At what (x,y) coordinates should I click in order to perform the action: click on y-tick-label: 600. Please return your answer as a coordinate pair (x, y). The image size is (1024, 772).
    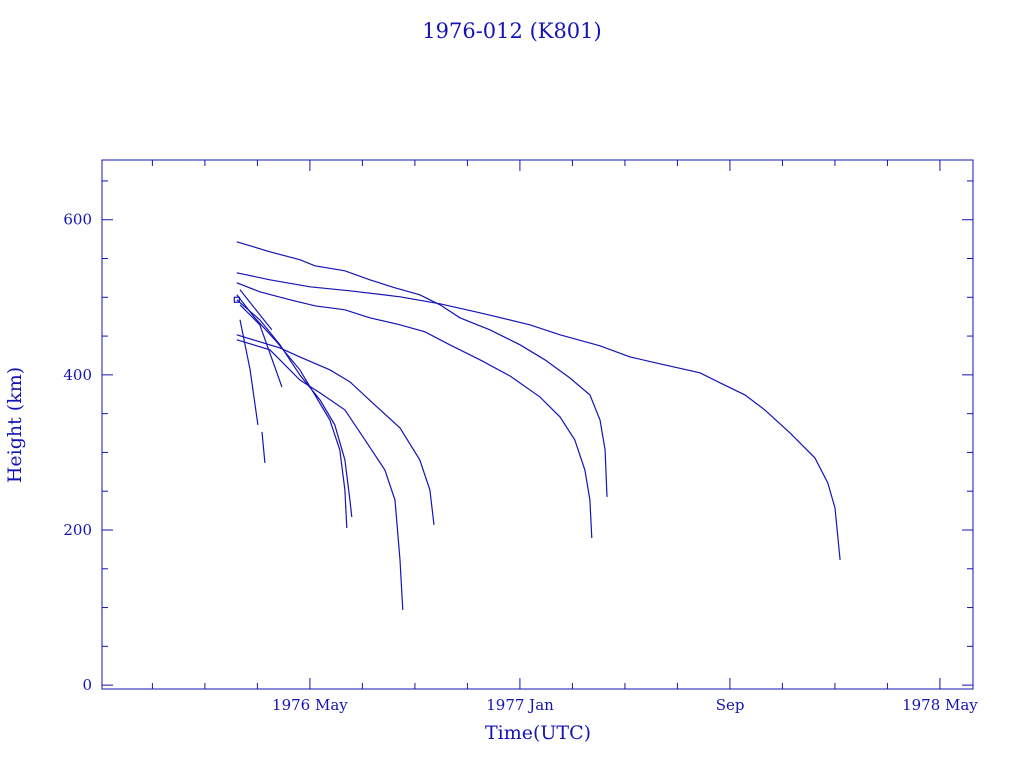
    Looking at the image, I should click on (77, 220).